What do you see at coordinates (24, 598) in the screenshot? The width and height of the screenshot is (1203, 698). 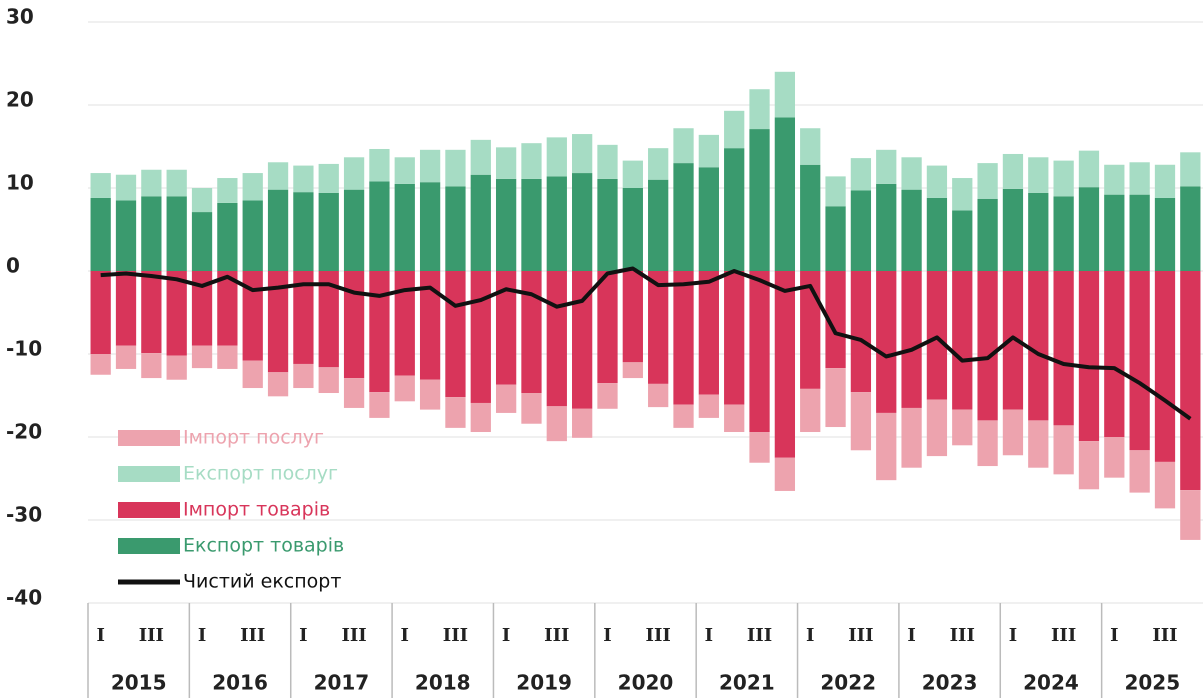 I see `y-tick-label: -40` at bounding box center [24, 598].